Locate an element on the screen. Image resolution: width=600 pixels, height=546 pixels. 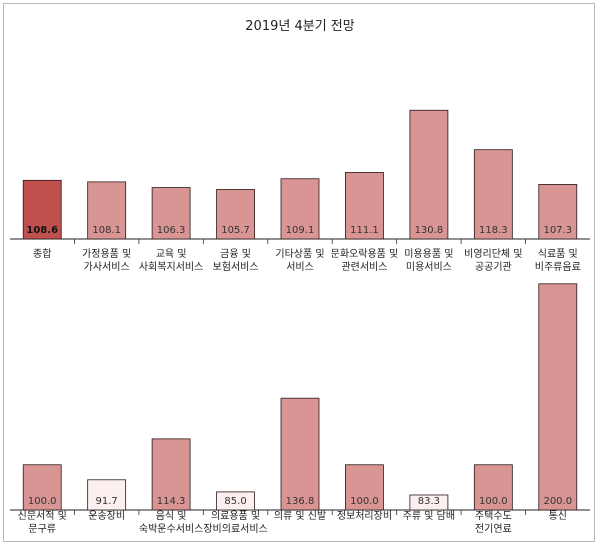
bar-value-label: 106.3 is located at coordinates (171, 230).